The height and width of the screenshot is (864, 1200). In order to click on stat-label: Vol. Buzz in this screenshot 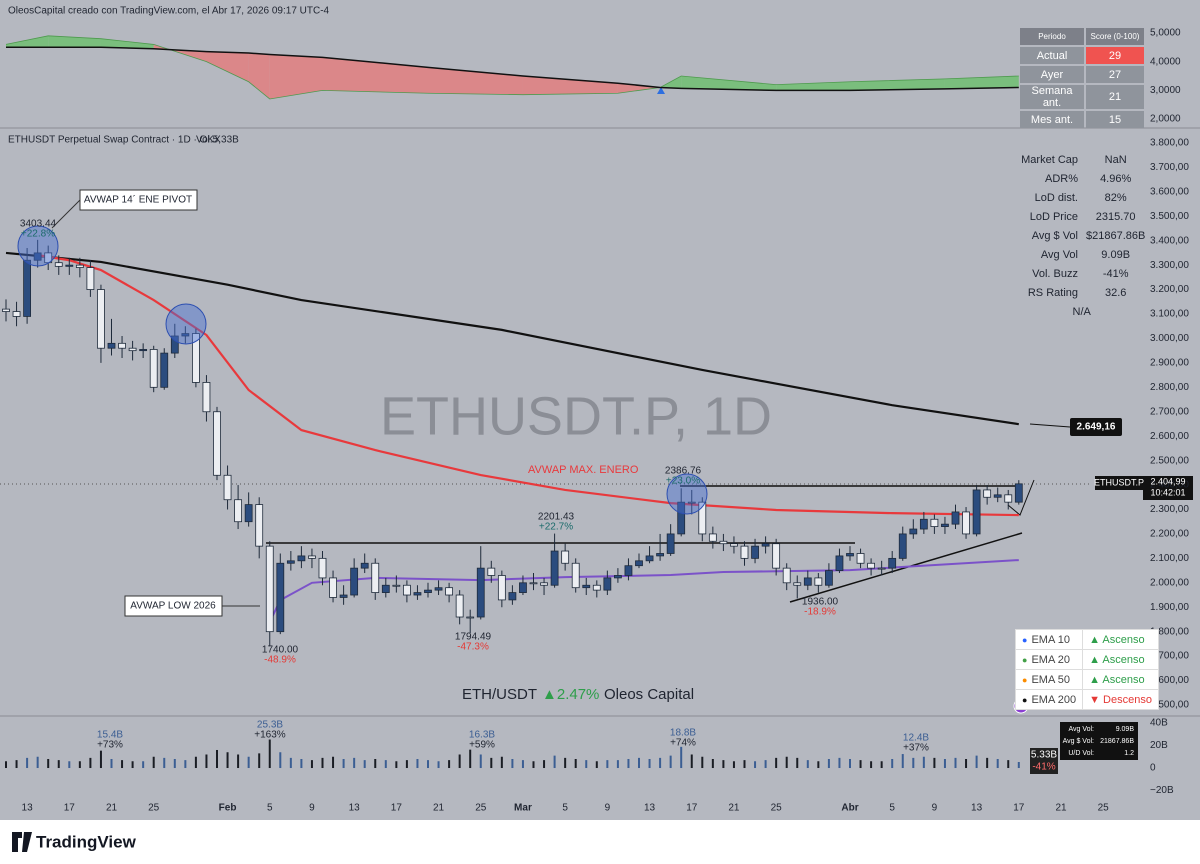, I will do `click(1055, 273)`.